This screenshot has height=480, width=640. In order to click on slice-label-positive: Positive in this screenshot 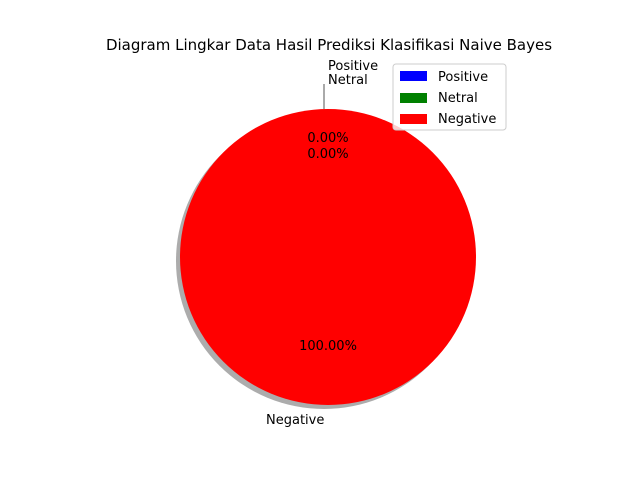, I will do `click(353, 66)`.